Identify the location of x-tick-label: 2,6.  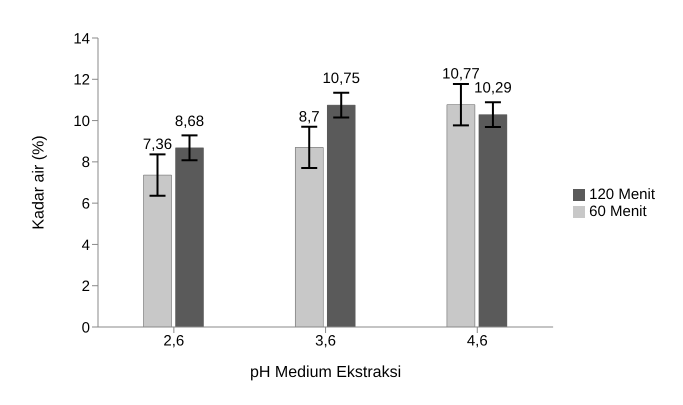
(173, 341).